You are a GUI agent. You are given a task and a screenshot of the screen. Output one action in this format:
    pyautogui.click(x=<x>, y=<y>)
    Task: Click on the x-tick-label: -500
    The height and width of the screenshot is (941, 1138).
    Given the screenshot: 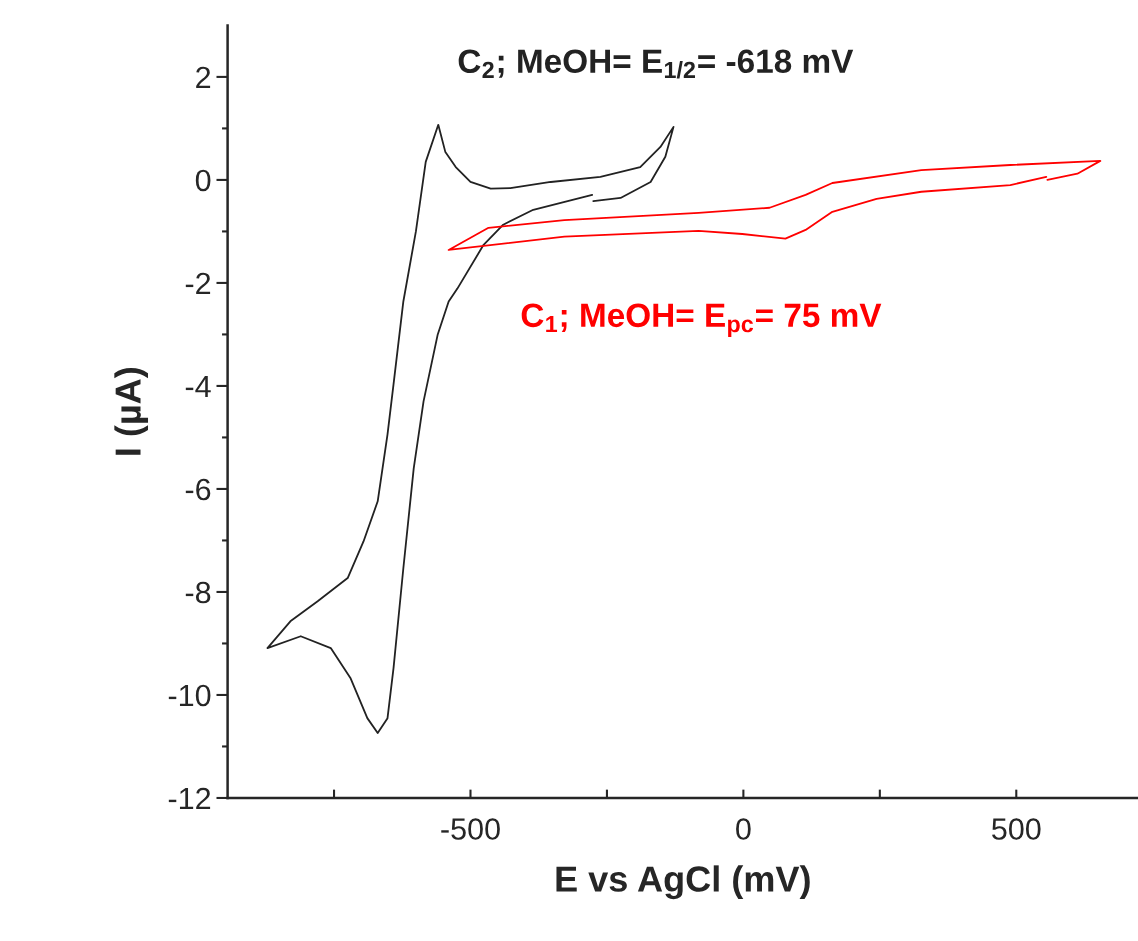 What is the action you would take?
    pyautogui.click(x=470, y=829)
    